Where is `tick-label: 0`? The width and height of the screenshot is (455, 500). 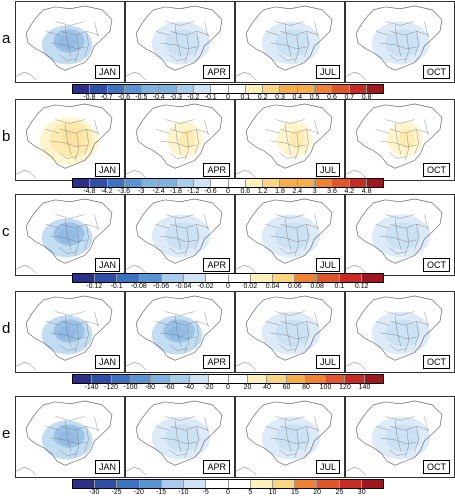 tick-label: 0 is located at coordinates (228, 387).